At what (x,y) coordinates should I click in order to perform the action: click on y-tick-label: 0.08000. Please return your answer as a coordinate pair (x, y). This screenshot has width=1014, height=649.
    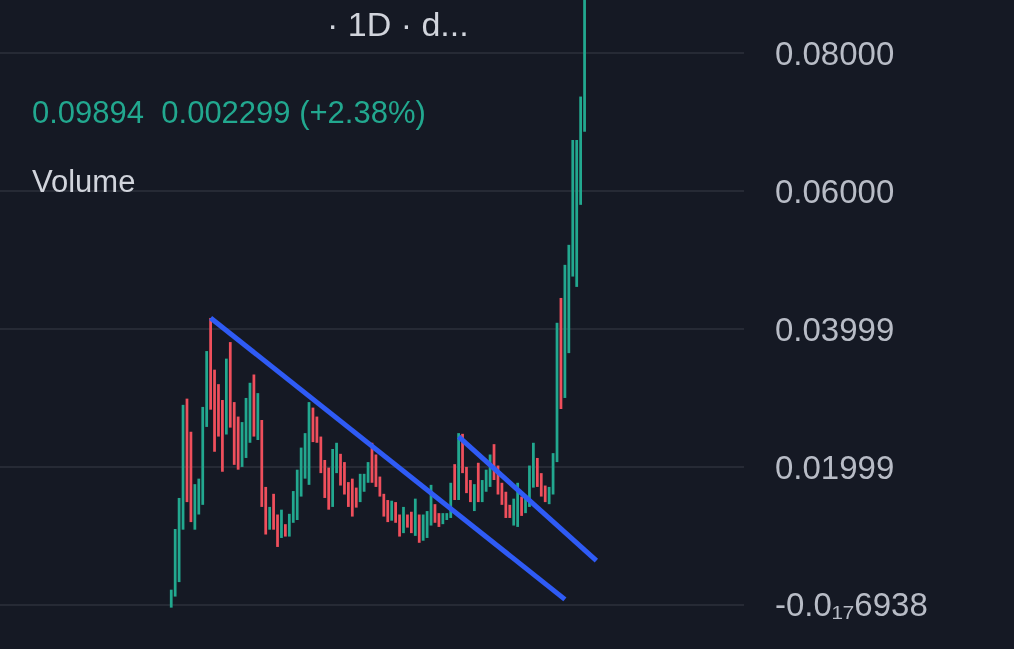
    Looking at the image, I should click on (835, 53).